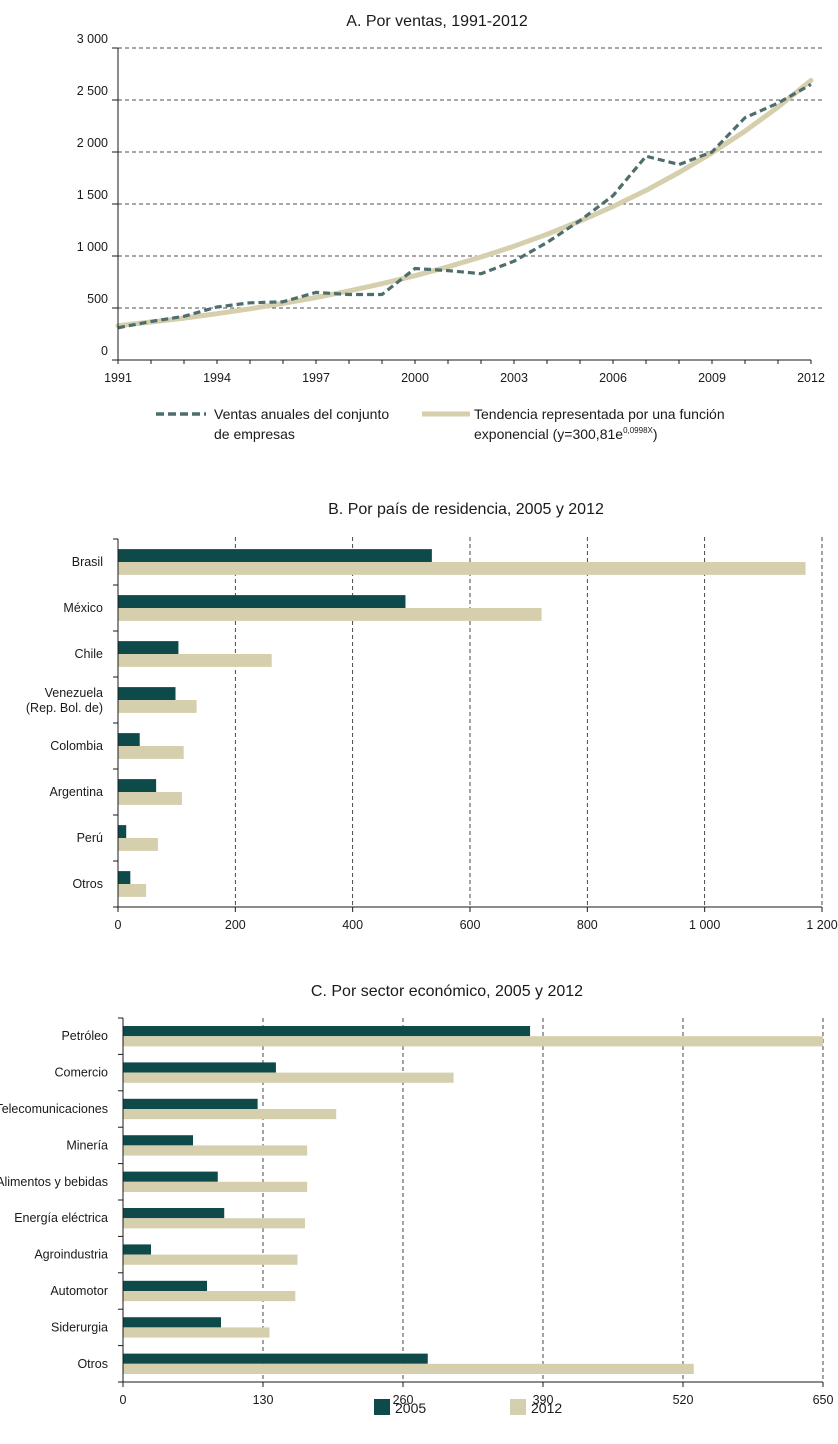  What do you see at coordinates (263, 1400) in the screenshot?
I see `x-tick-label: 130` at bounding box center [263, 1400].